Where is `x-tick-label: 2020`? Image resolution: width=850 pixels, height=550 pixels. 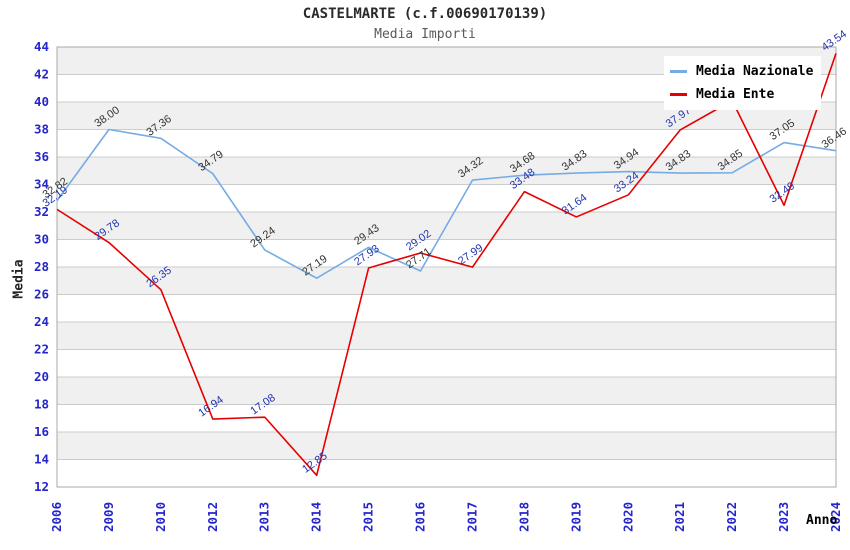 x-tick-label: 2020 is located at coordinates (627, 517).